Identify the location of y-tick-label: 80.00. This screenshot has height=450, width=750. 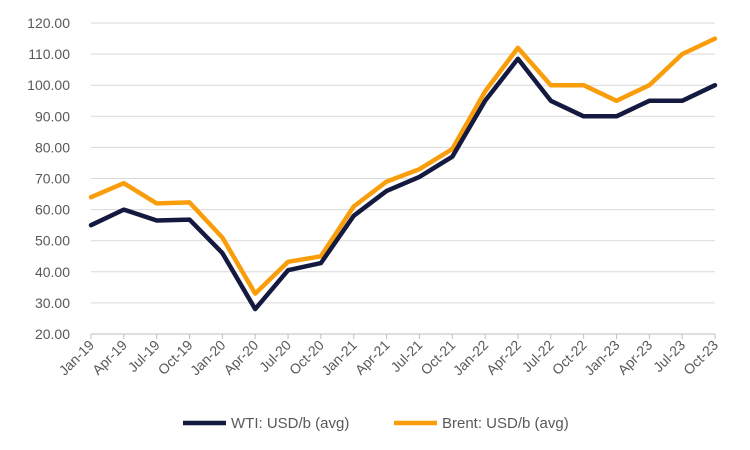
(52, 147).